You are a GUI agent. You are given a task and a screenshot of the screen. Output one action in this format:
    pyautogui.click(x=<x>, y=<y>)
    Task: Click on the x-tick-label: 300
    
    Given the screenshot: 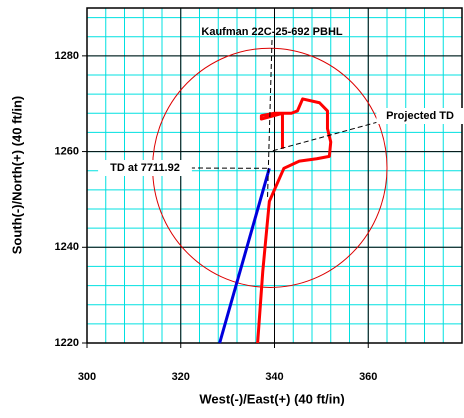 What is the action you would take?
    pyautogui.click(x=87, y=377)
    